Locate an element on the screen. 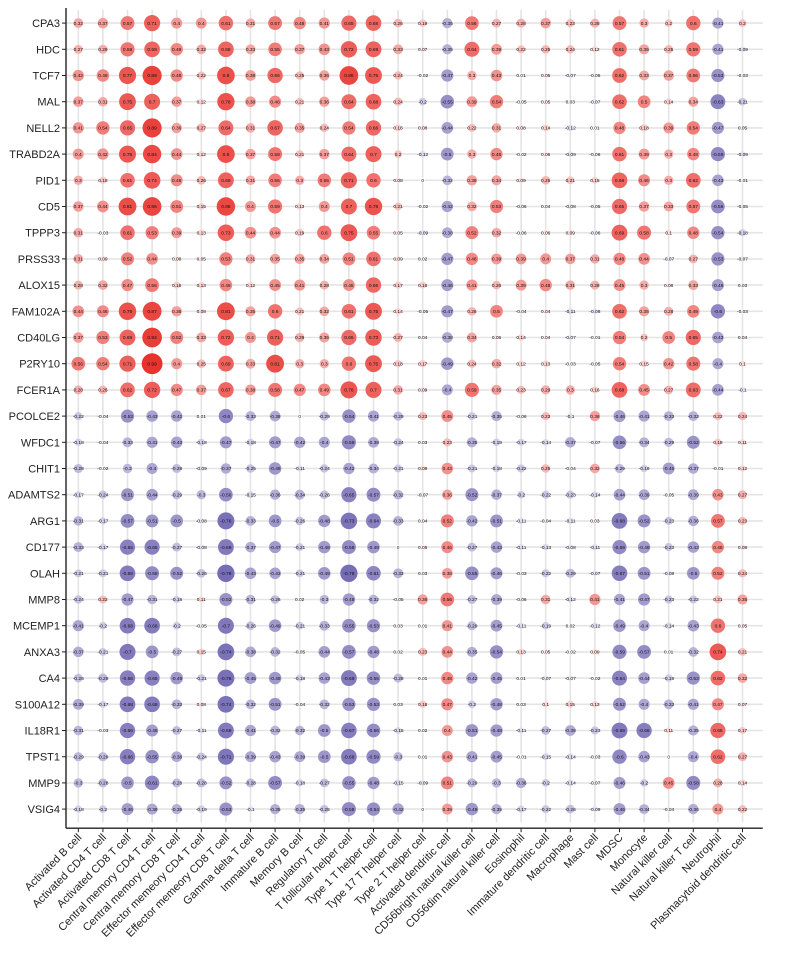 The height and width of the screenshot is (953, 801). cell-value-label: -0.22 is located at coordinates (545, 574).